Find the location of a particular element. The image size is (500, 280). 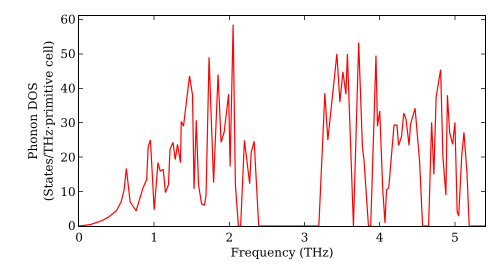

x-tick-label: 1 is located at coordinates (154, 237).